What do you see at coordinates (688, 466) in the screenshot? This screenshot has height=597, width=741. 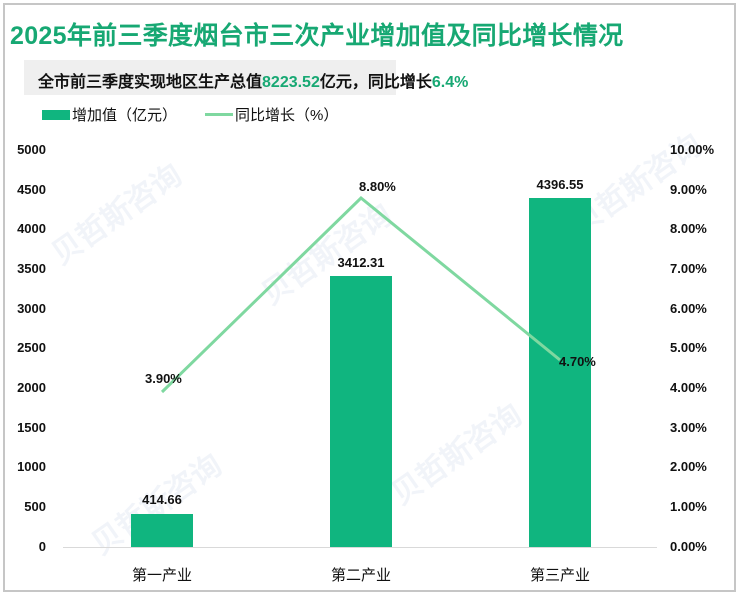 I see `y-right-tick: 2.00%` at bounding box center [688, 466].